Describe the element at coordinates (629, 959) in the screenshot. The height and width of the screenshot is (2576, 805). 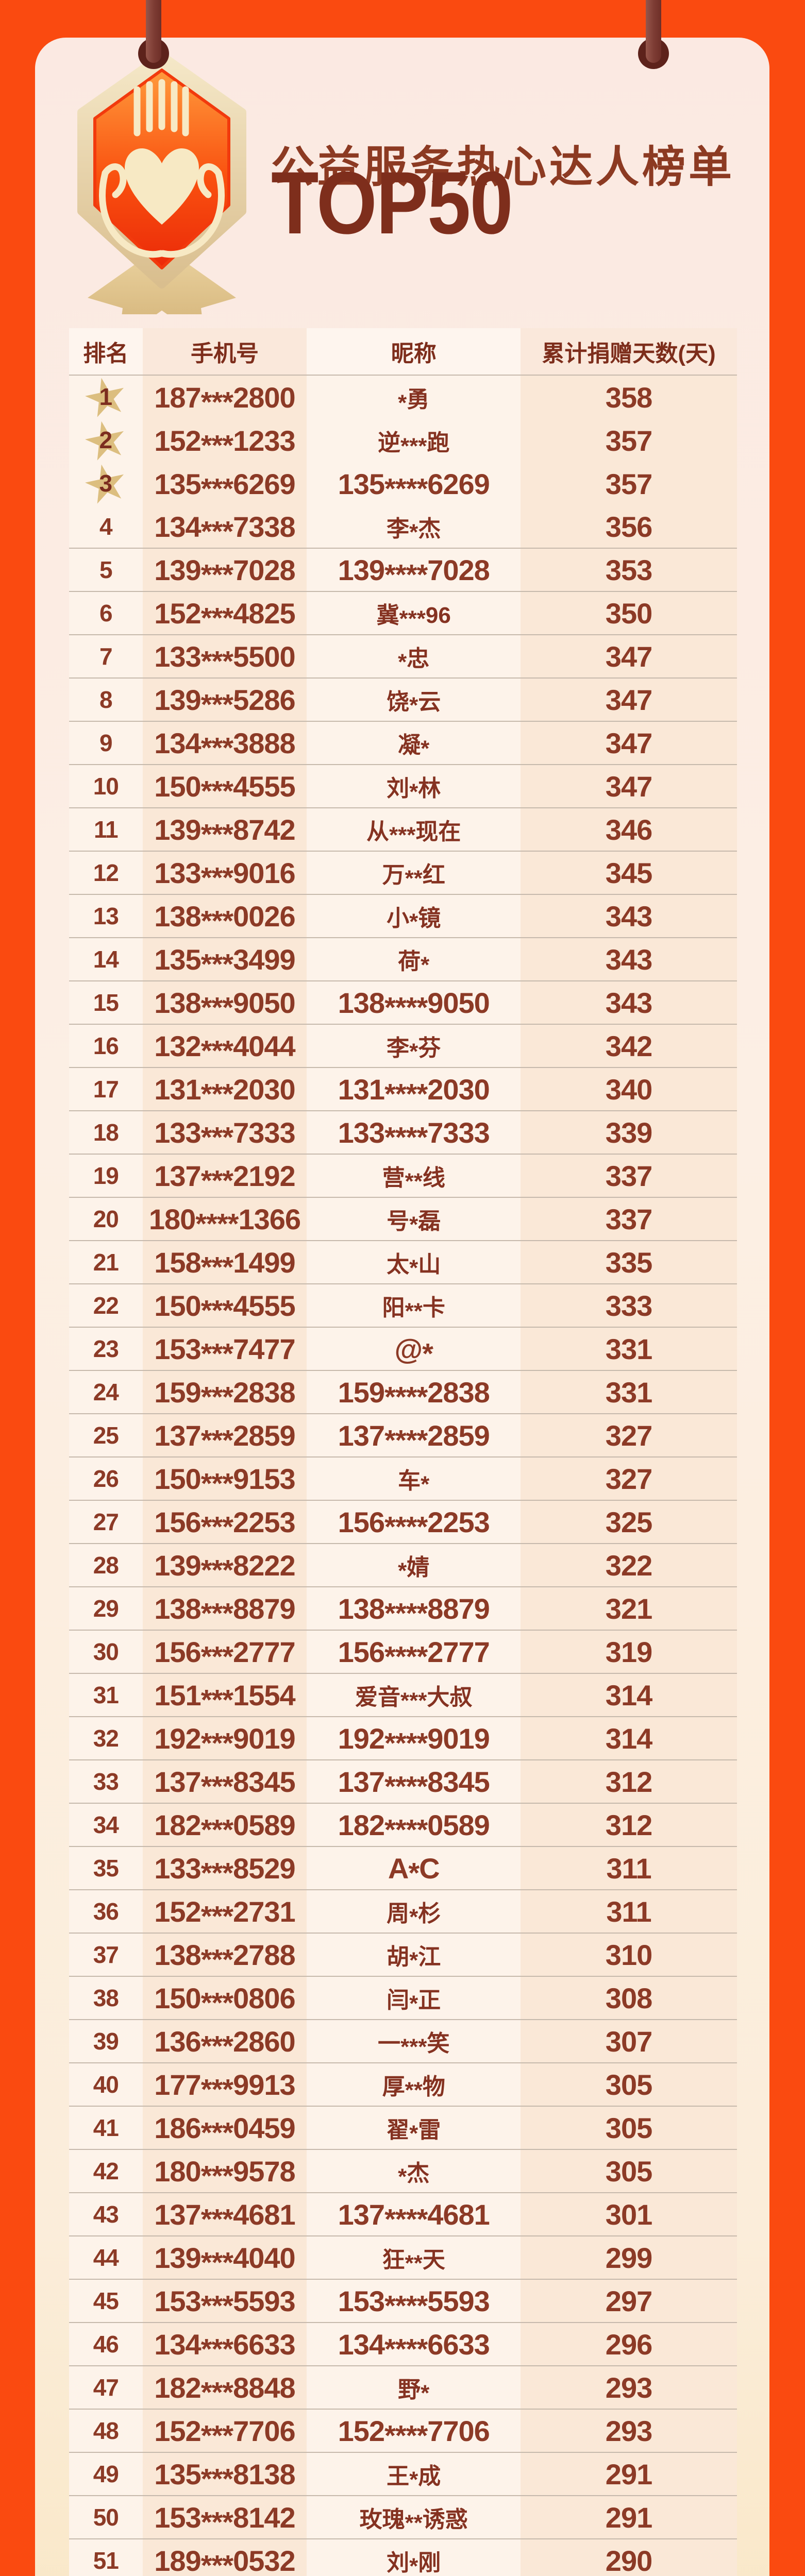
I see `days-cell: 343` at that location.